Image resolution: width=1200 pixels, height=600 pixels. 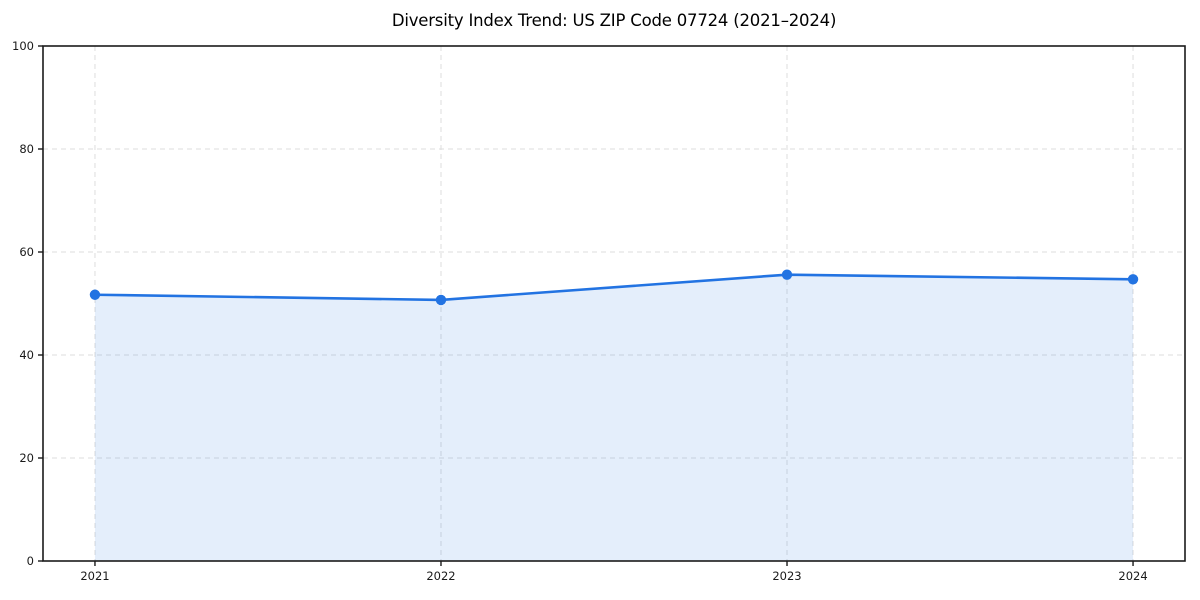 What do you see at coordinates (23, 46) in the screenshot?
I see `y-tick-label: 100` at bounding box center [23, 46].